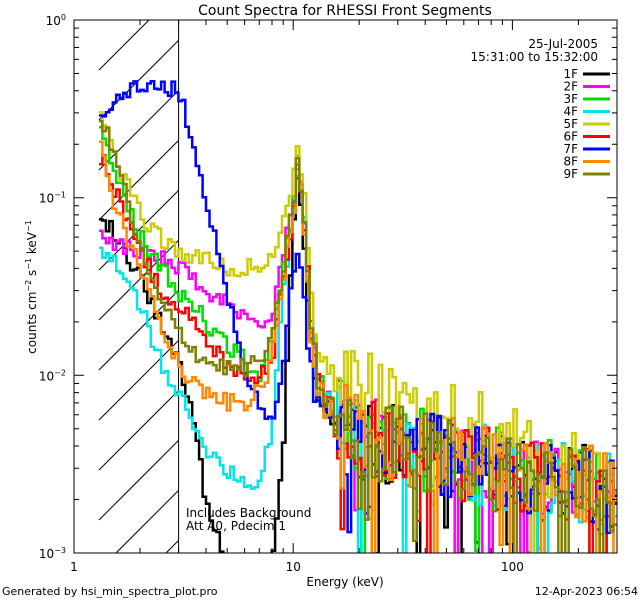 This screenshot has height=600, width=640. Describe the element at coordinates (344, 582) in the screenshot. I see `x-axis-label: Energy (keV)` at that location.